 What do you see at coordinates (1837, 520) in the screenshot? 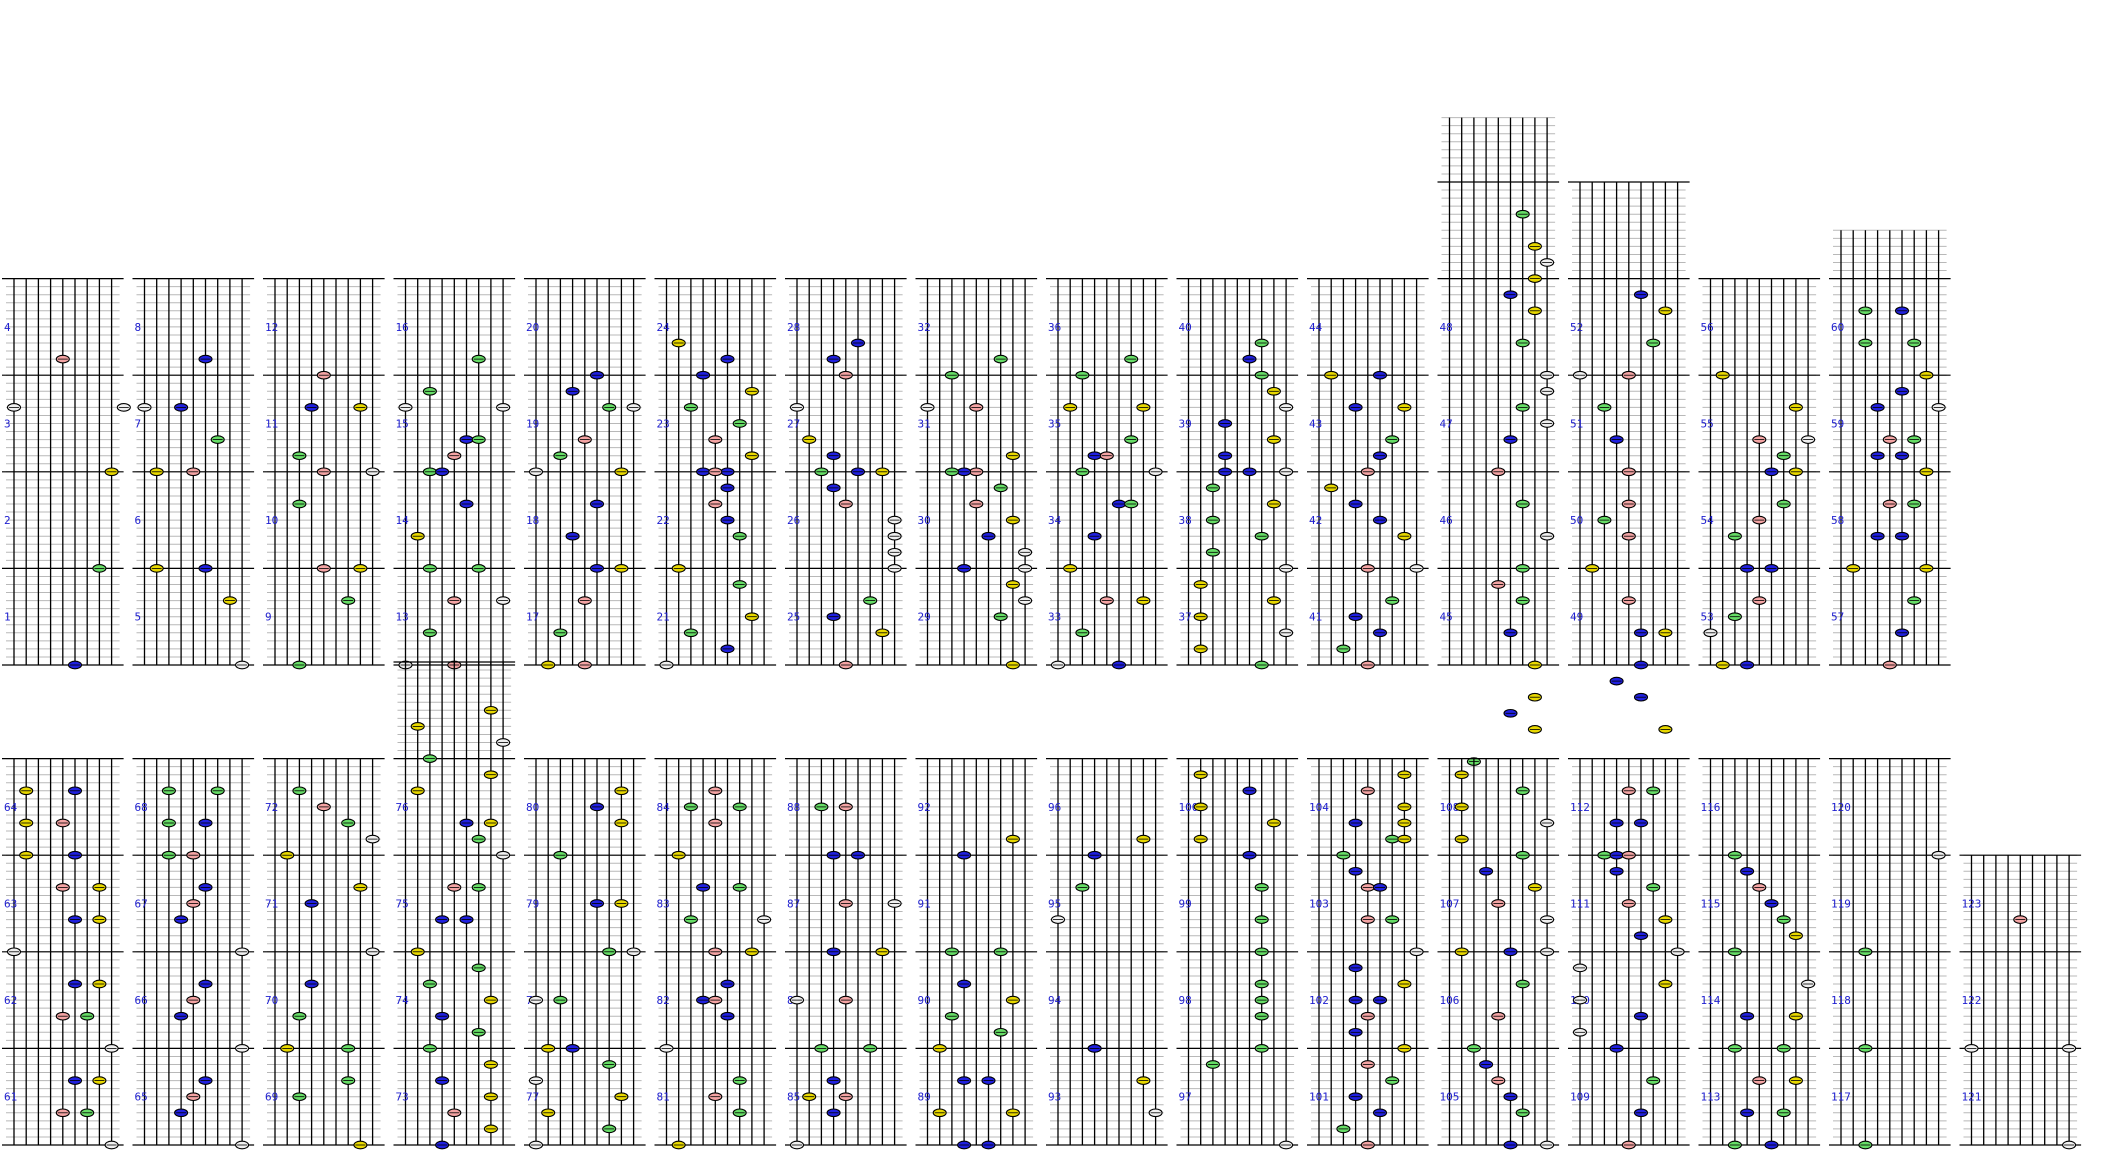
I see `section-label: 58` at bounding box center [1837, 520].